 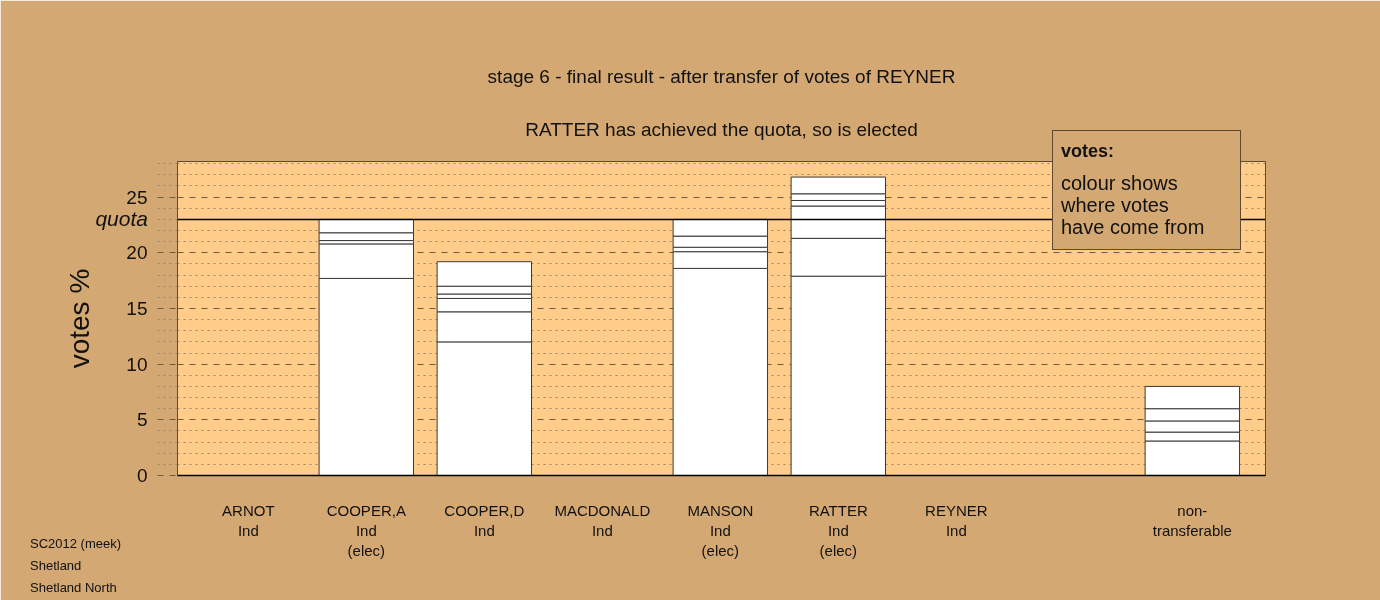 I want to click on y-tick-label: 0, so click(x=142, y=475).